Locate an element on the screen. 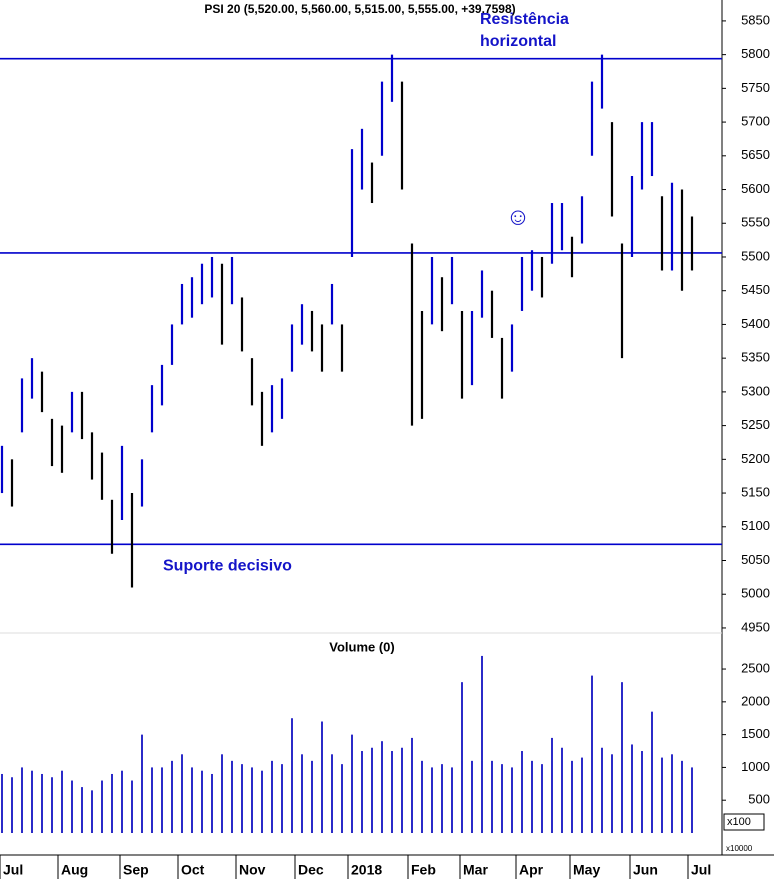  y-tick-label: 5350 is located at coordinates (755, 357).